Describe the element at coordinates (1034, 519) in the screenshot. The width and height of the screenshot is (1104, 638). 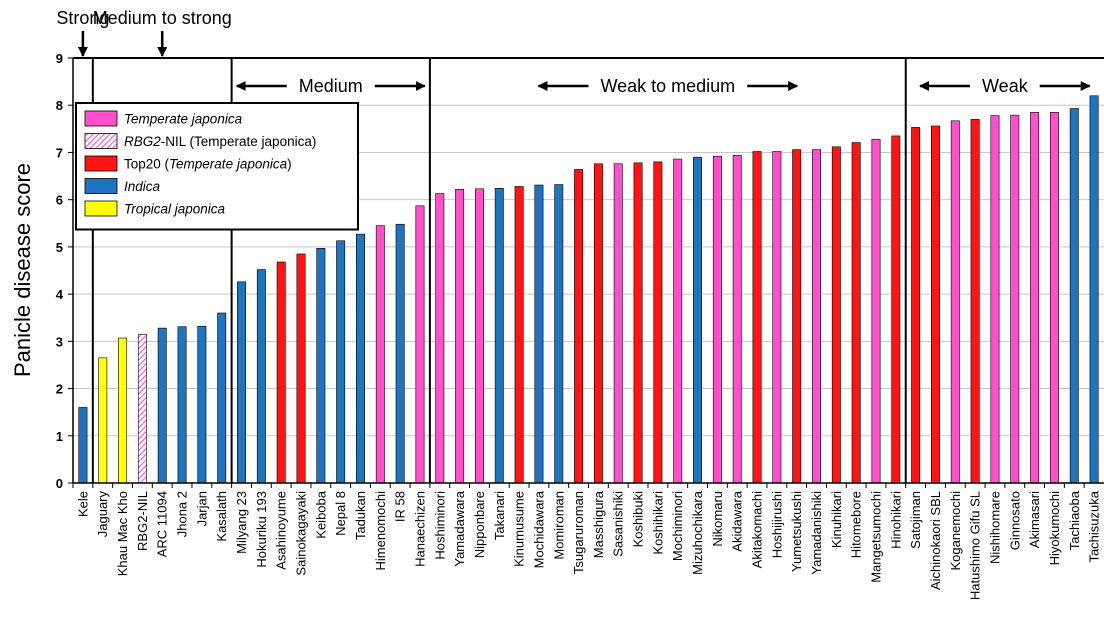
I see `x-tick-label: Akimasari` at that location.